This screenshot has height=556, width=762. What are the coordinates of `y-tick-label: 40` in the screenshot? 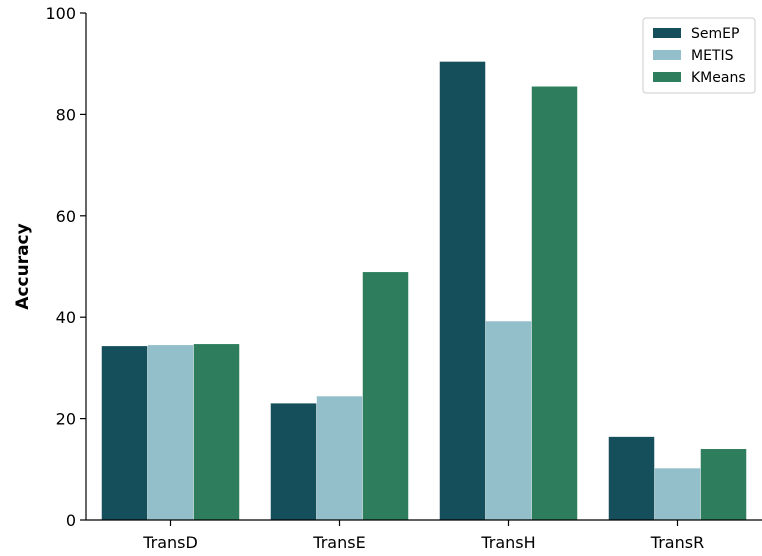 It's located at (66, 317).